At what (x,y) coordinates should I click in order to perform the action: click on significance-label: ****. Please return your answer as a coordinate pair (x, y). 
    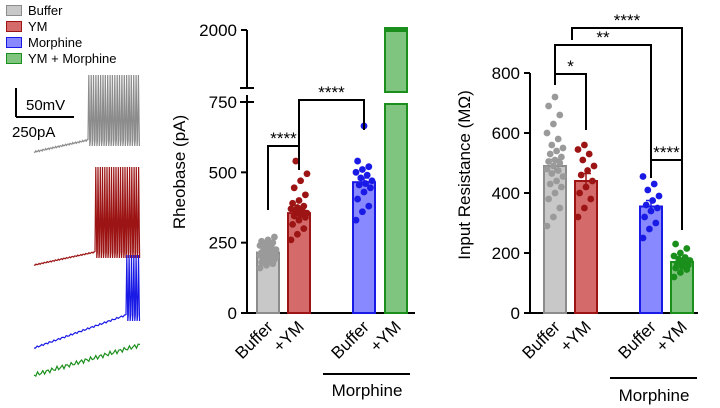
    Looking at the image, I should click on (283, 138).